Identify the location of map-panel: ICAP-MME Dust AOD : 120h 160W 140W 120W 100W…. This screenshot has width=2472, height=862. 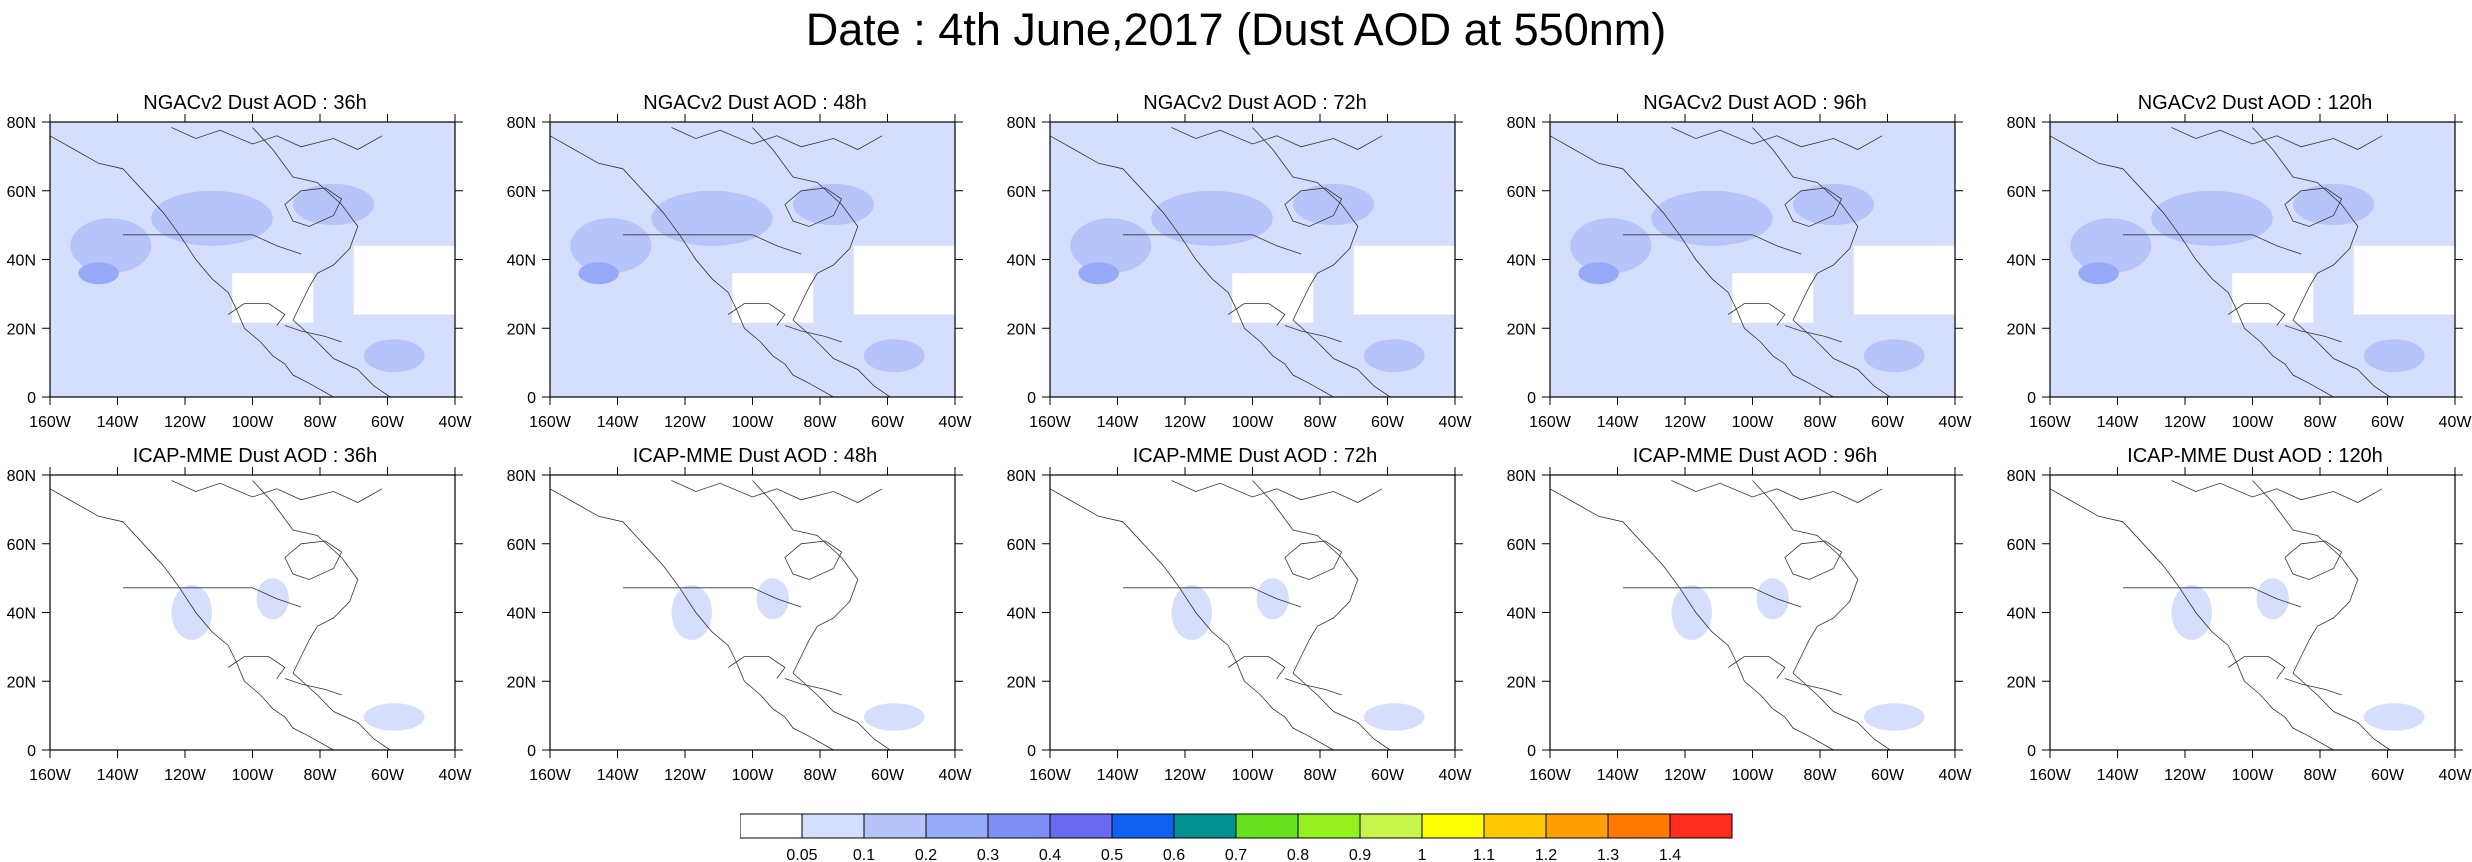
(2236, 638).